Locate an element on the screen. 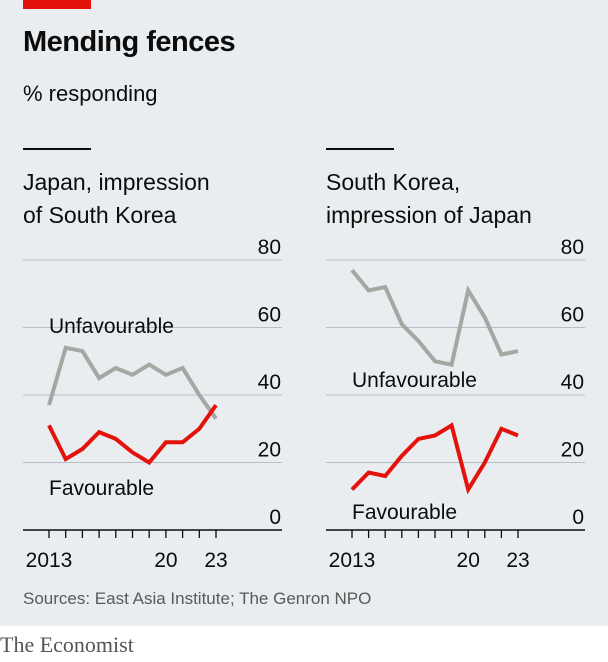  panel-rule-right is located at coordinates (360, 149).